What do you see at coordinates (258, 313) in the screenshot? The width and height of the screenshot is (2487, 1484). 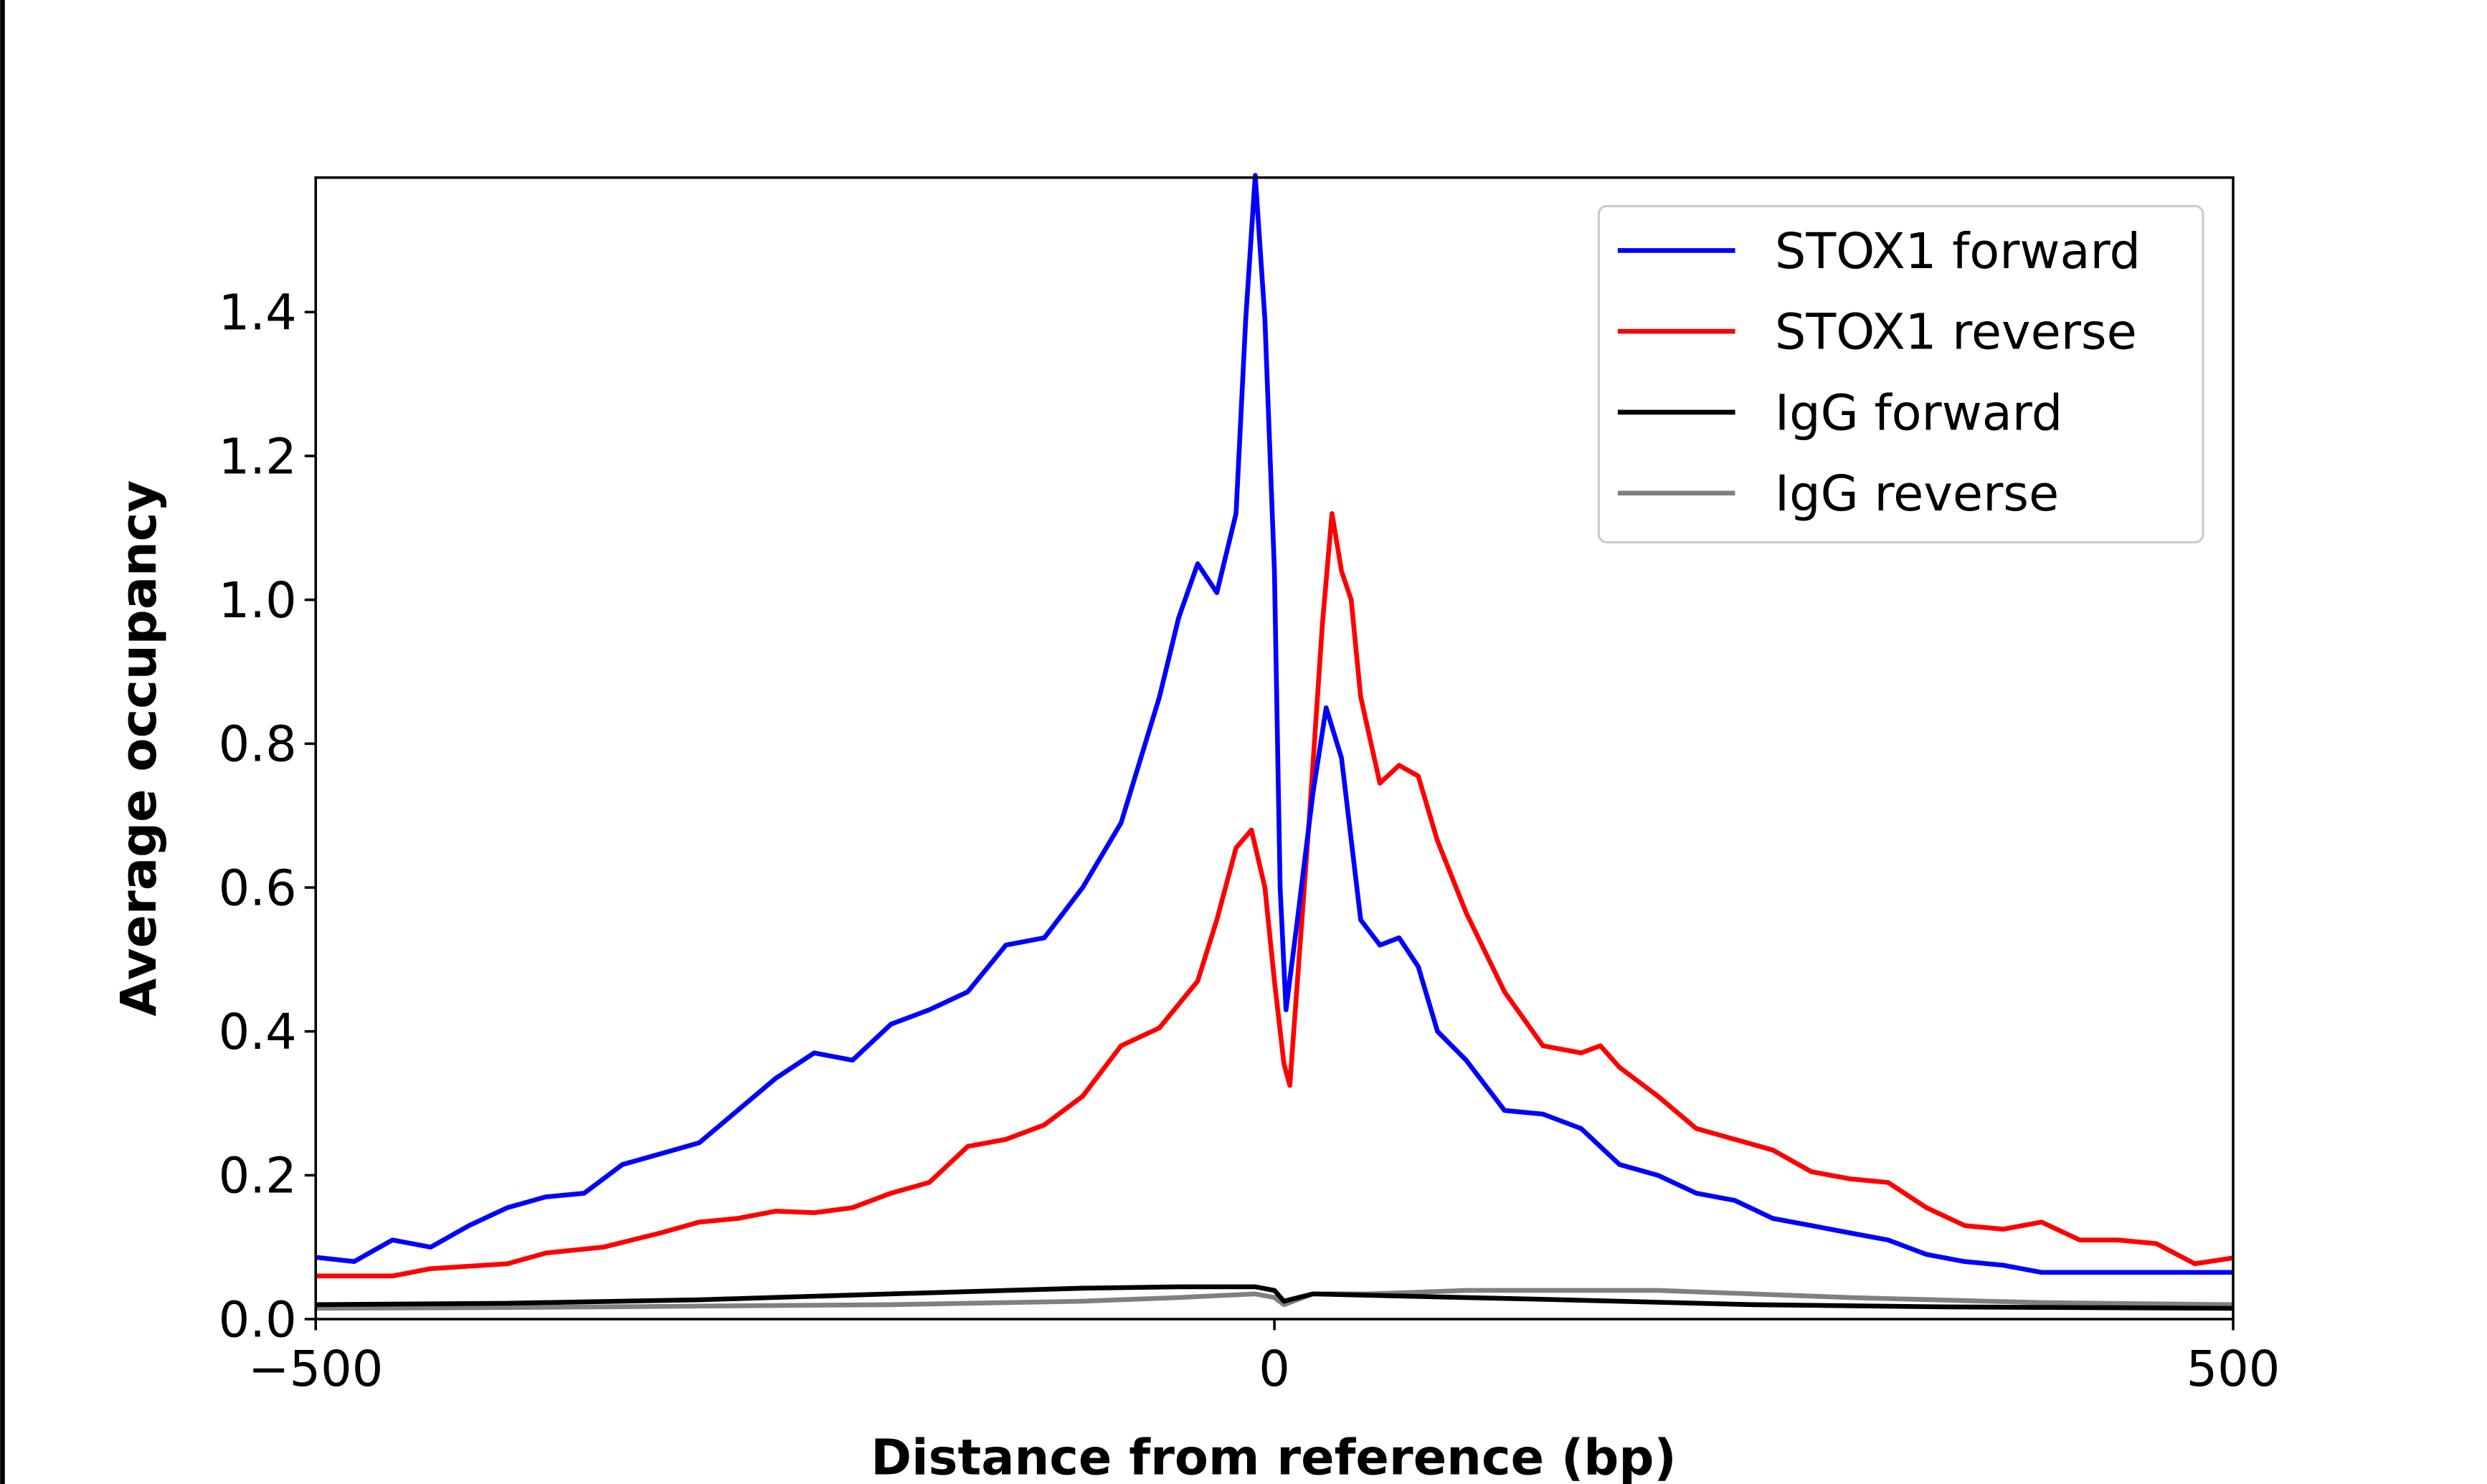 I see `y-tick-label: 1.4` at bounding box center [258, 313].